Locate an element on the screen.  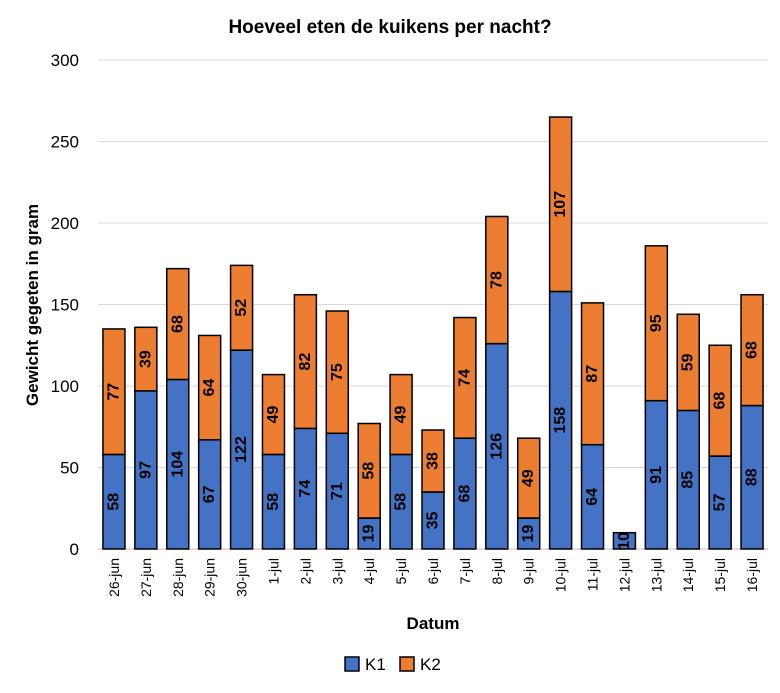
data-label: 78 is located at coordinates (496, 280).